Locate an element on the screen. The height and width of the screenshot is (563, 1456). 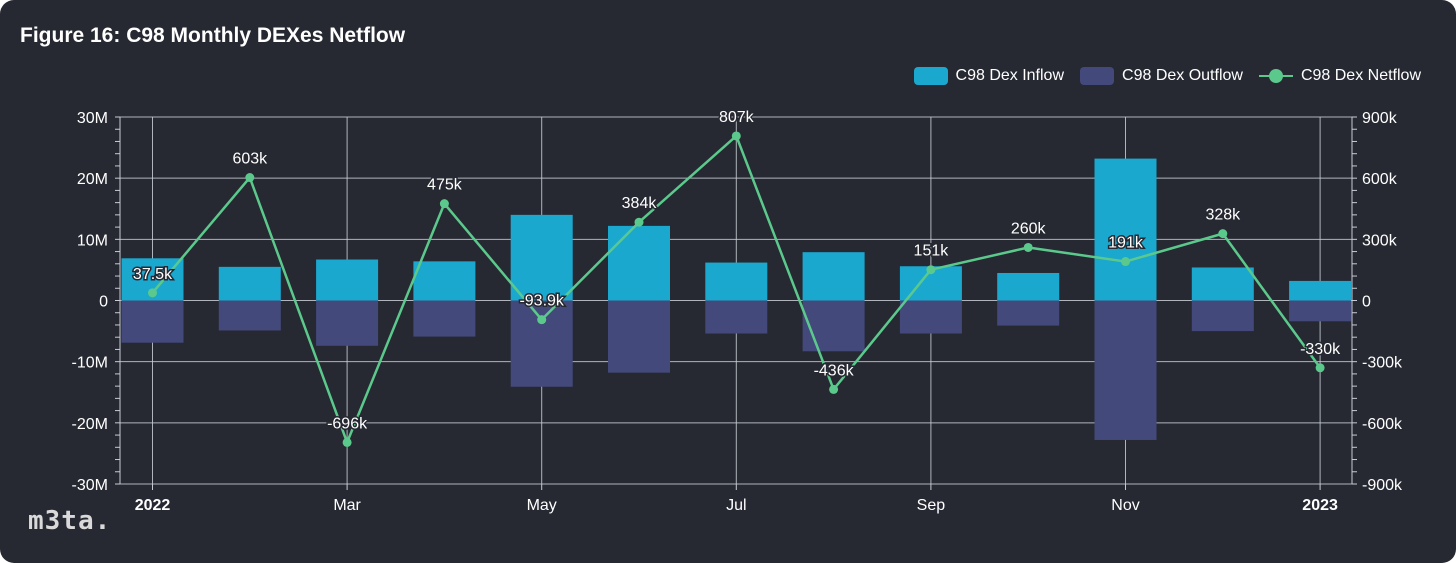
legend-swatch-inflow is located at coordinates (930, 76).